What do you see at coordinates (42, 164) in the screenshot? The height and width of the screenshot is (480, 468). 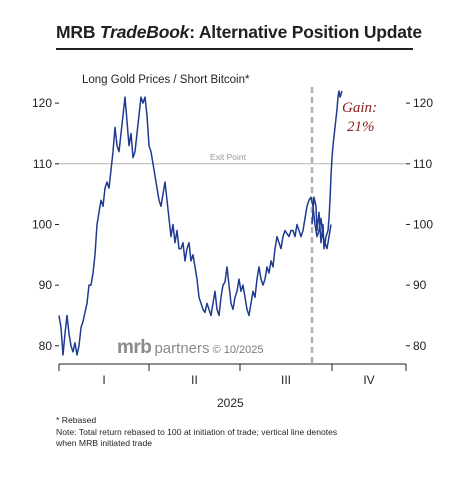 I see `y-tick-label-left-3: 110` at bounding box center [42, 164].